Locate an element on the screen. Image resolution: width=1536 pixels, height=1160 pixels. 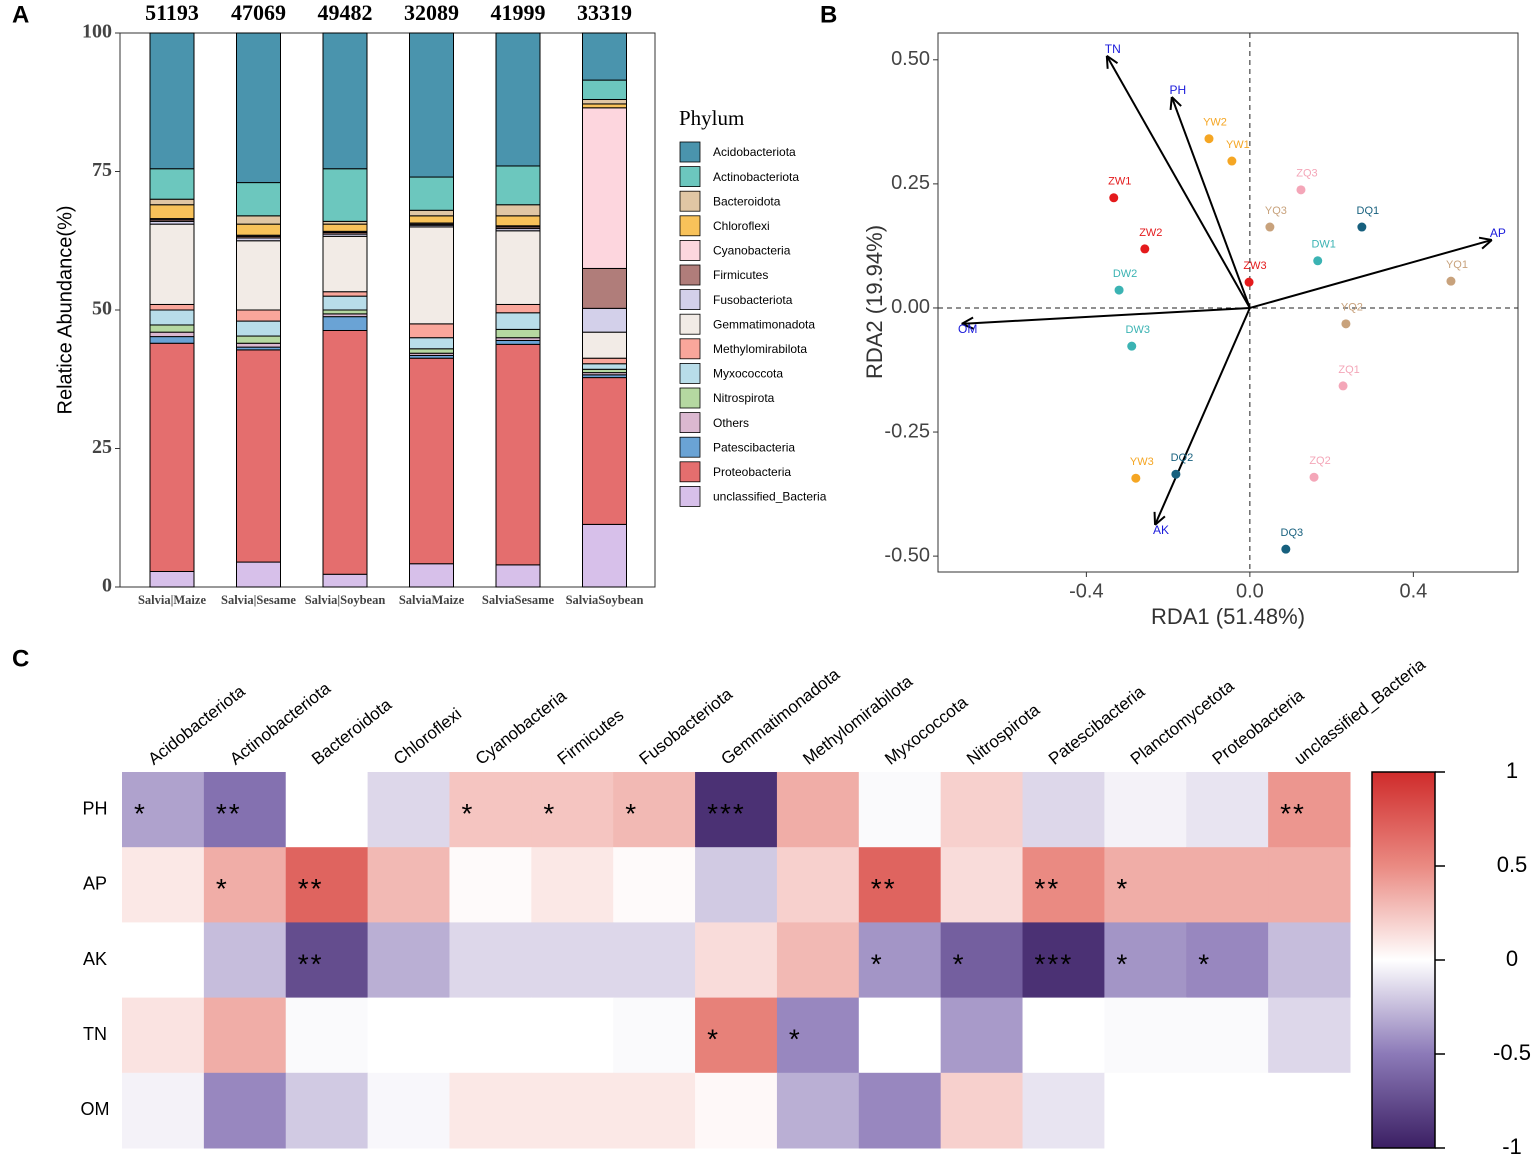
arrow-label: AK is located at coordinates (1161, 530).